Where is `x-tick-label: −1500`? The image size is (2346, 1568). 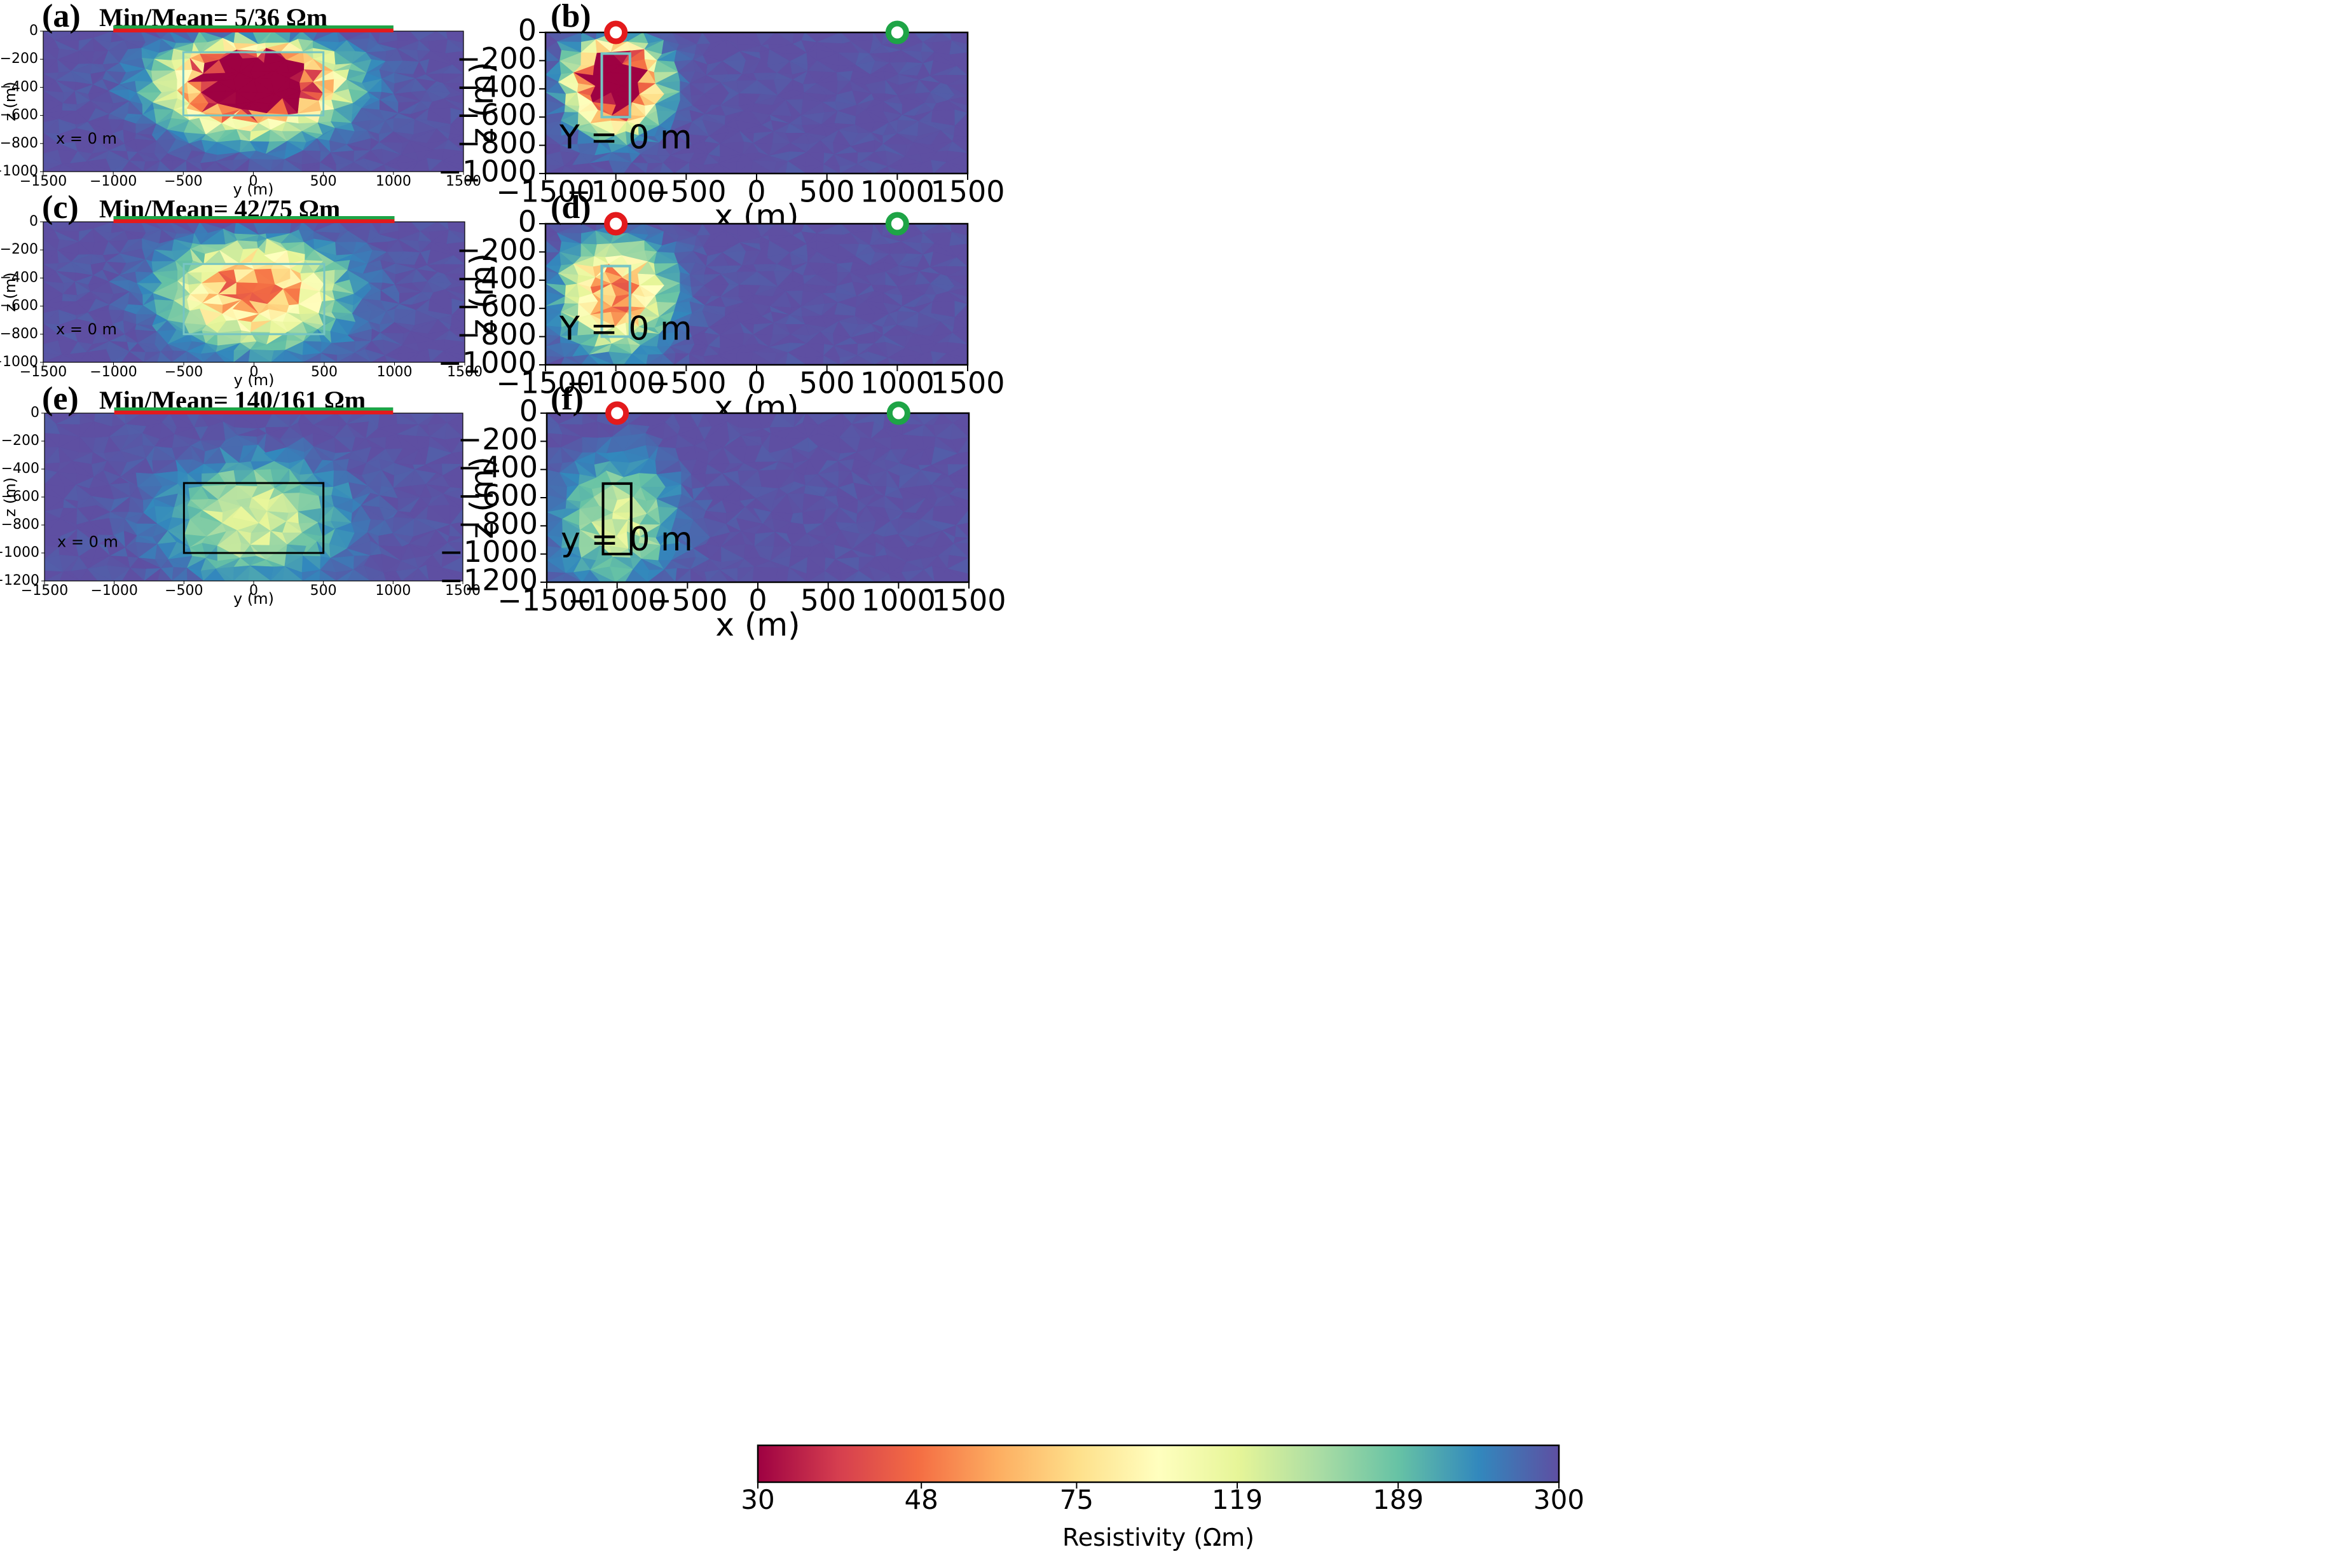
x-tick-label: −1500 is located at coordinates (43, 372).